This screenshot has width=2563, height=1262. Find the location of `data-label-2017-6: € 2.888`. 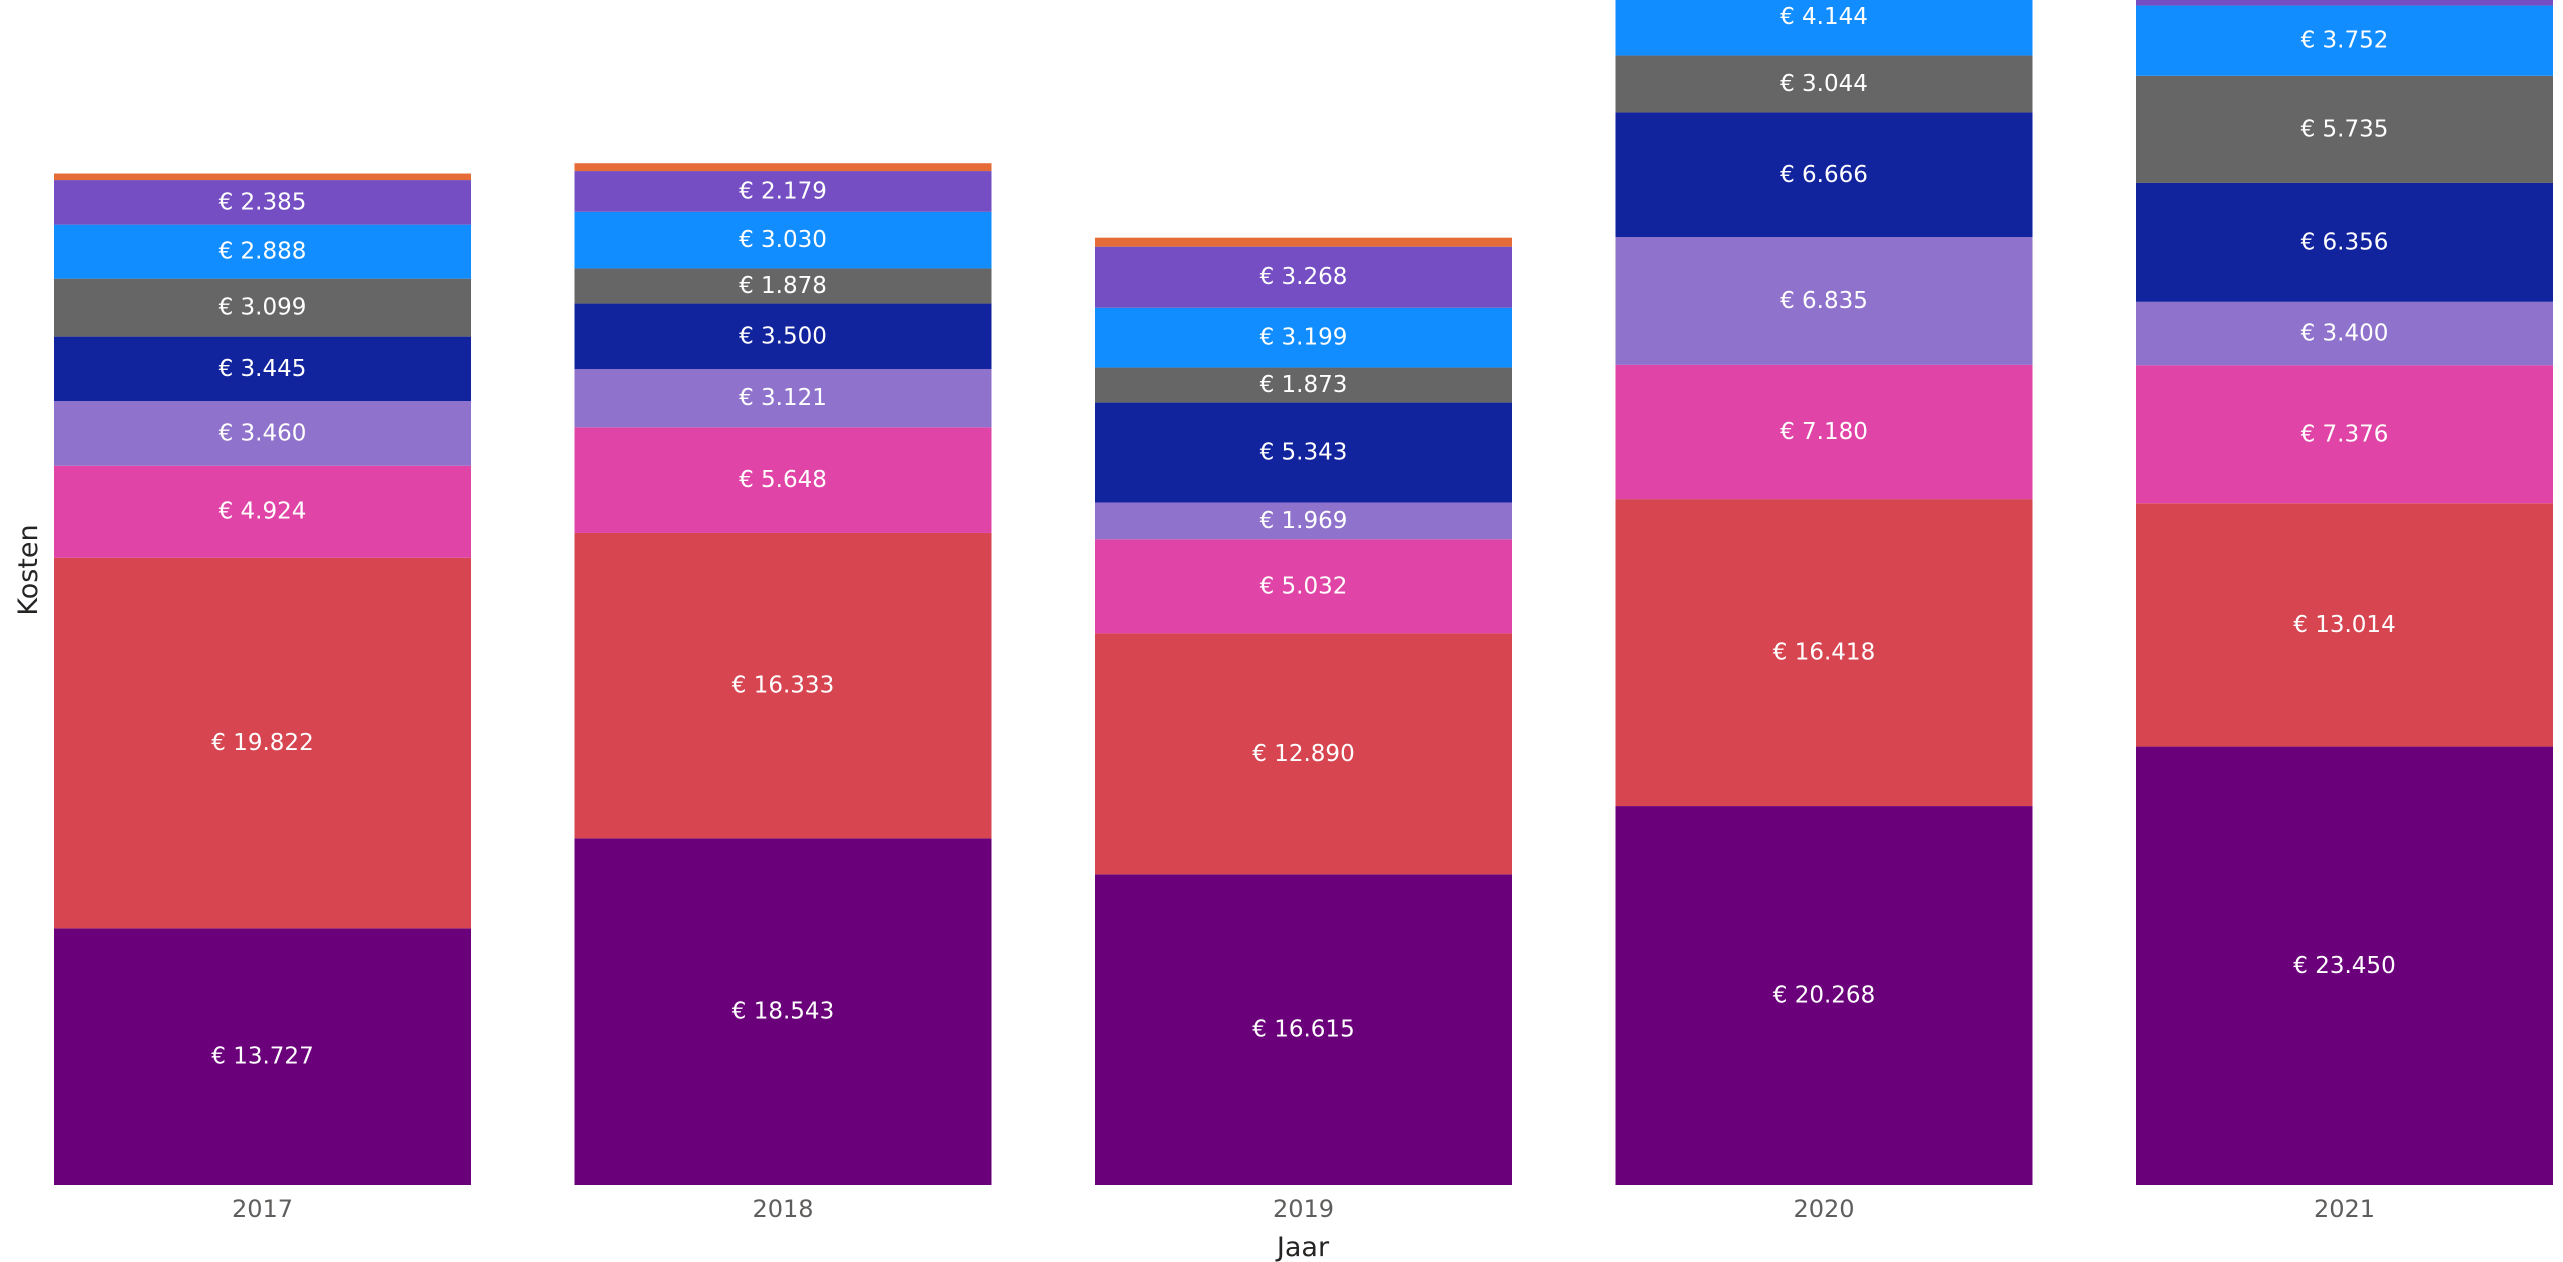

data-label-2017-6: € 2.888 is located at coordinates (263, 252).